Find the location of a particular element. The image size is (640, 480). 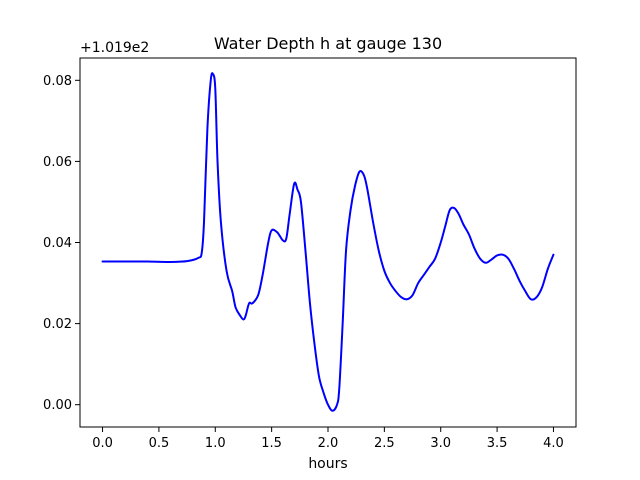

x-tick-label: 2.0 is located at coordinates (328, 443).